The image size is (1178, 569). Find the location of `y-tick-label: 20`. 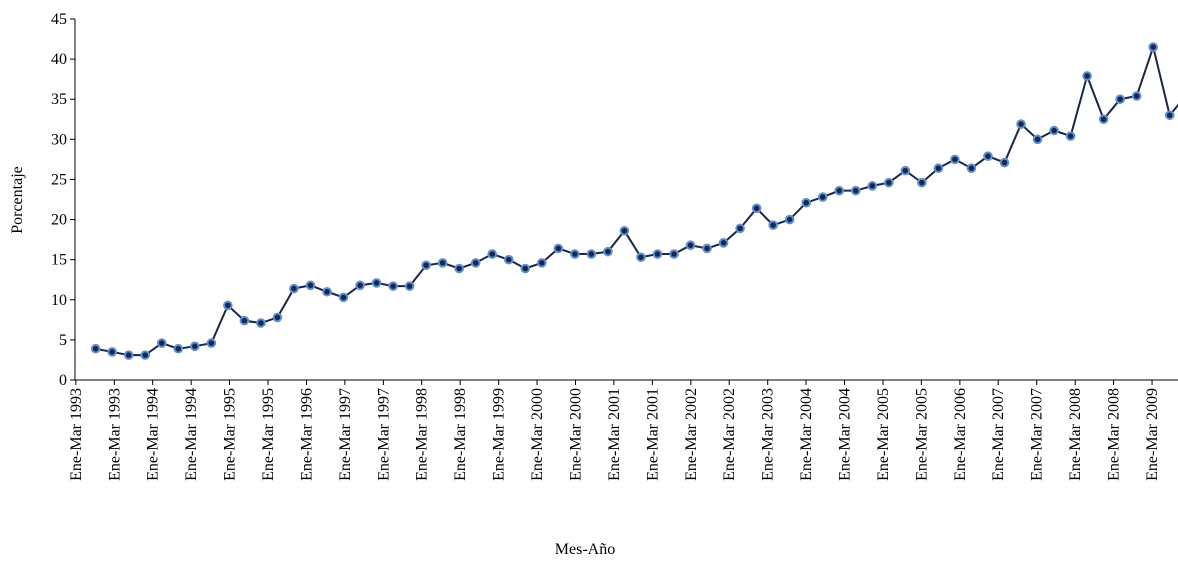

y-tick-label: 20 is located at coordinates (59, 220).